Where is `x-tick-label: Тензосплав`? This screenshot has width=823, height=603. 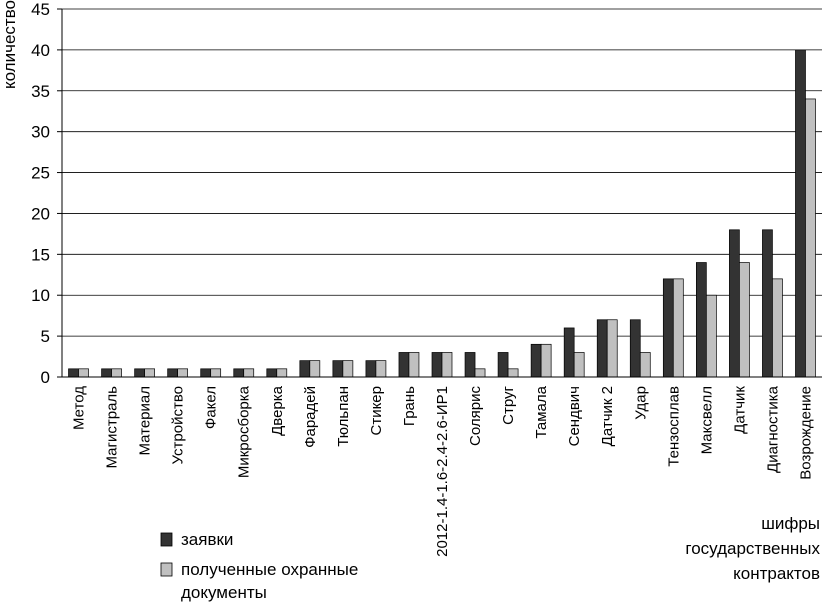 x-tick-label: Тензосплав is located at coordinates (673, 426).